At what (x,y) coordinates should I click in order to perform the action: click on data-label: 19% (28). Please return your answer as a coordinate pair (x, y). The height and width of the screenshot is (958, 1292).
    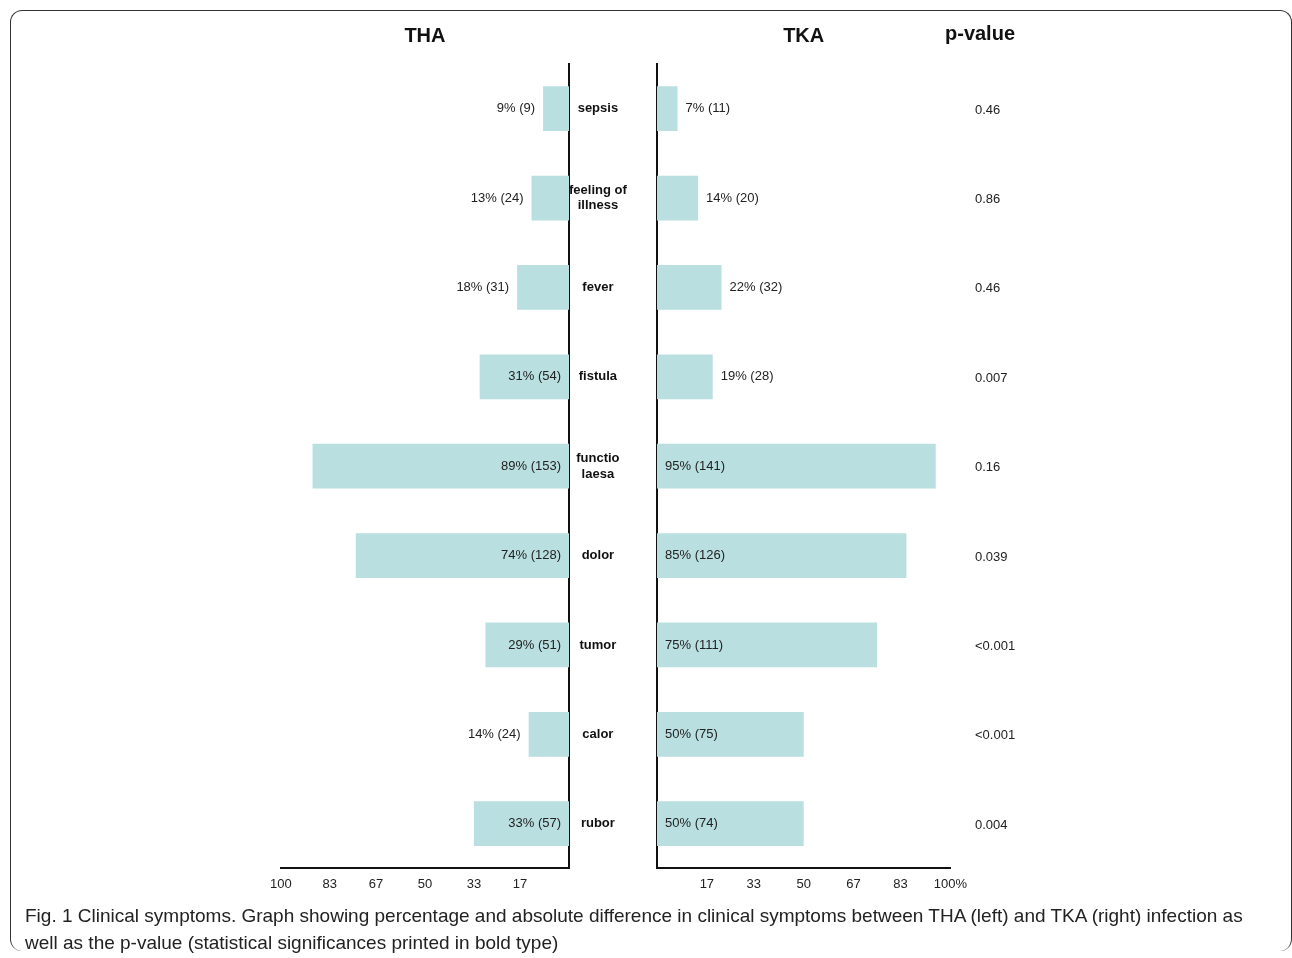
    Looking at the image, I should click on (747, 376).